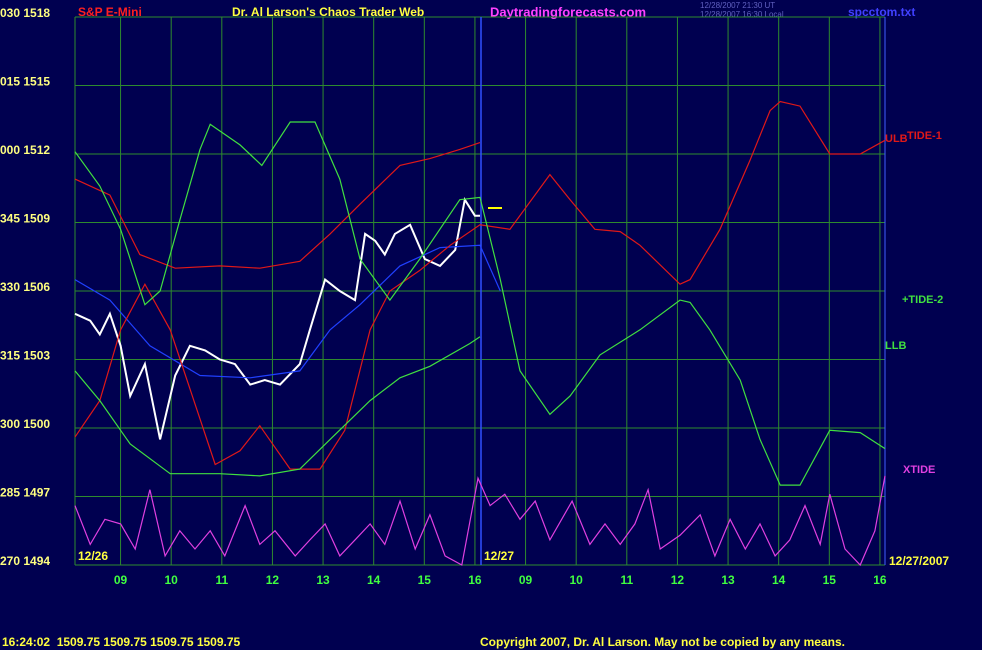 Image resolution: width=982 pixels, height=650 pixels. Describe the element at coordinates (93, 556) in the screenshot. I see `date-label: 12/26` at that location.